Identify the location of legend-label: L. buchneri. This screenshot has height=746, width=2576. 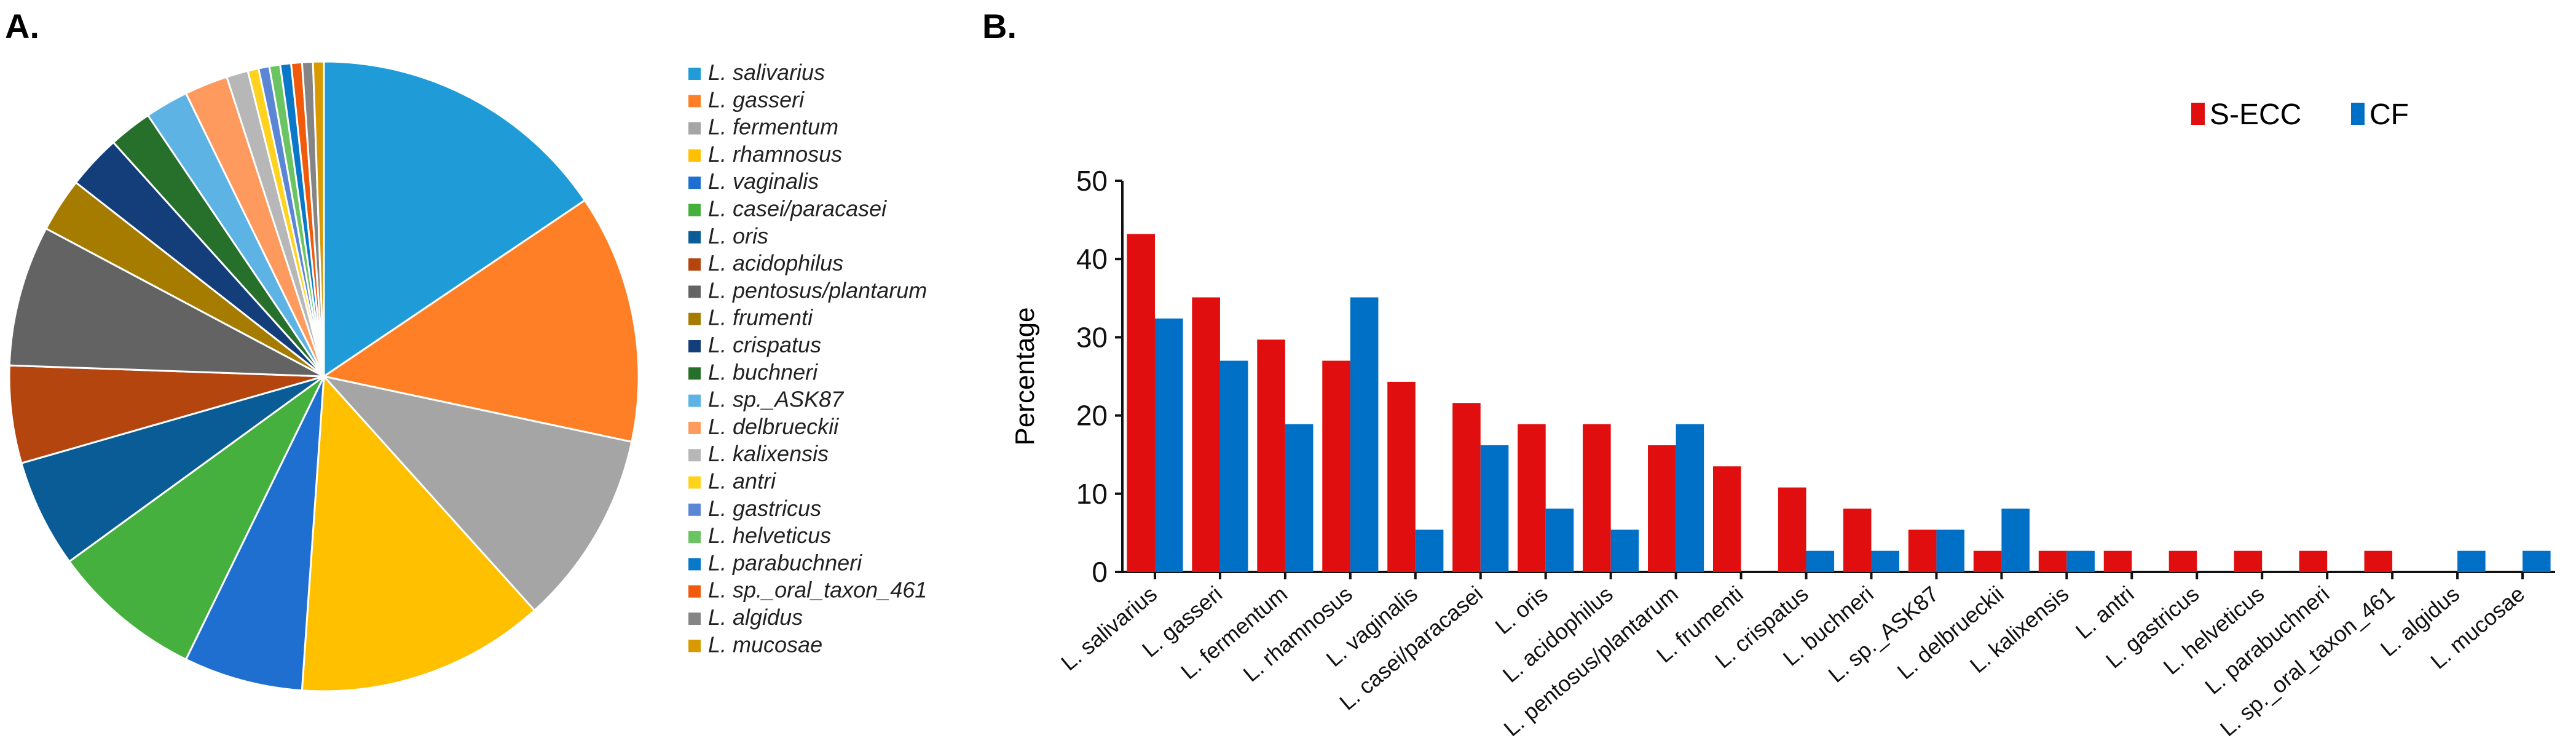
(763, 371).